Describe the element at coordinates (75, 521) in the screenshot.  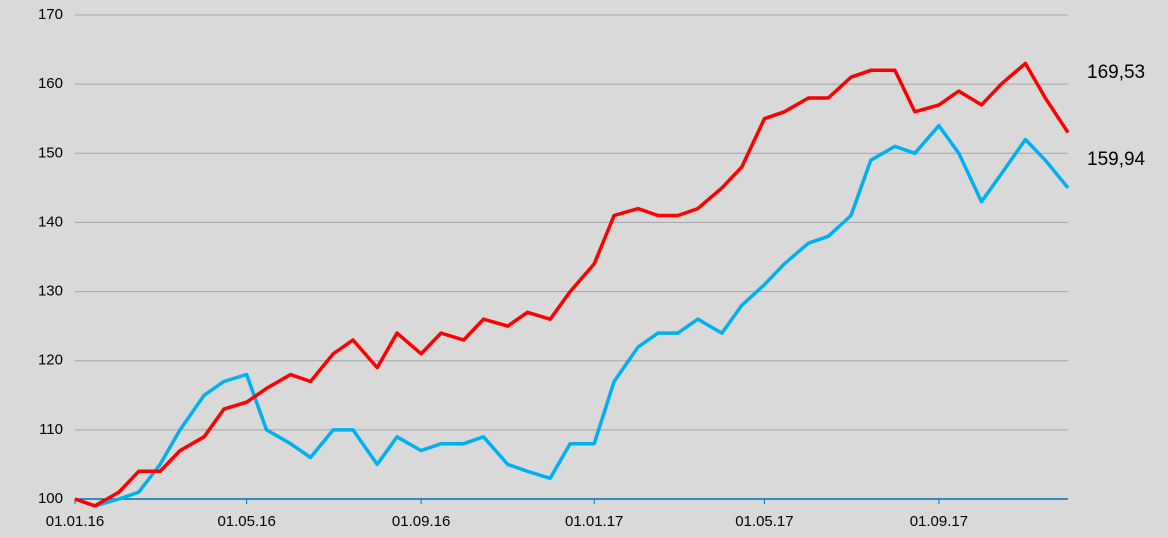
I see `x-tick-label: 01.01.16` at that location.